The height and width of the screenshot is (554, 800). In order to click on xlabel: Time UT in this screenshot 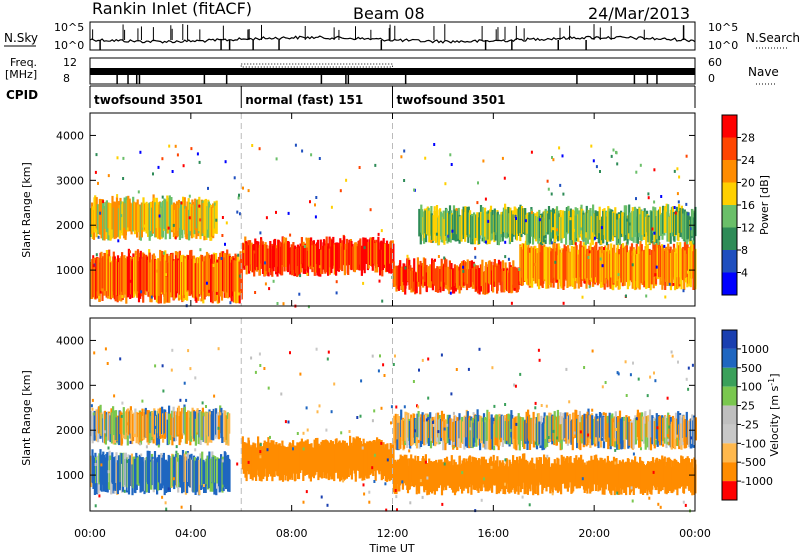, I will do `click(391, 548)`.